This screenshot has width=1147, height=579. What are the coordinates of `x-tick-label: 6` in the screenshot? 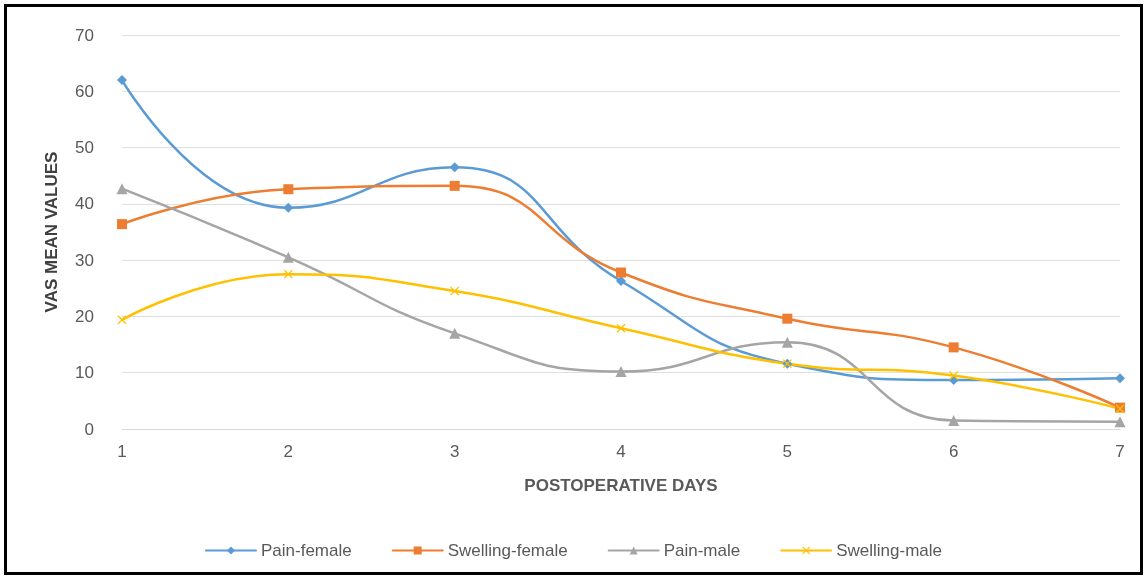 It's located at (953, 451).